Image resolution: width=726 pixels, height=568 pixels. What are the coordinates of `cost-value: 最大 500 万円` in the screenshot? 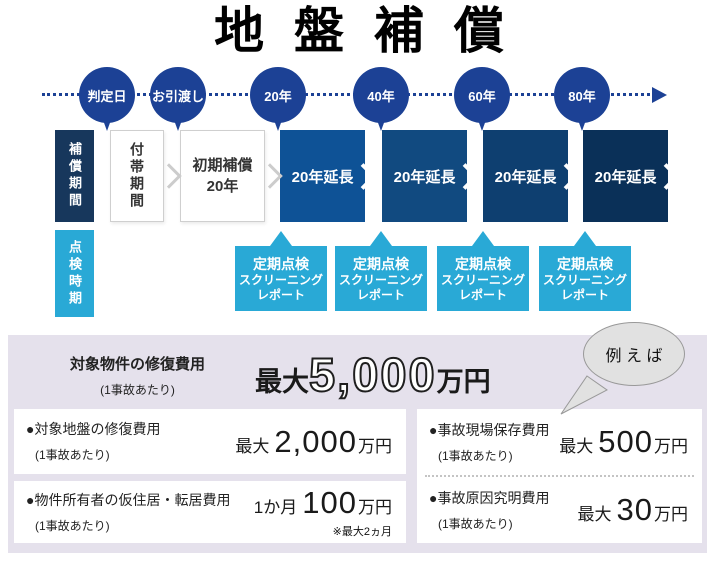 It's located at (623, 442).